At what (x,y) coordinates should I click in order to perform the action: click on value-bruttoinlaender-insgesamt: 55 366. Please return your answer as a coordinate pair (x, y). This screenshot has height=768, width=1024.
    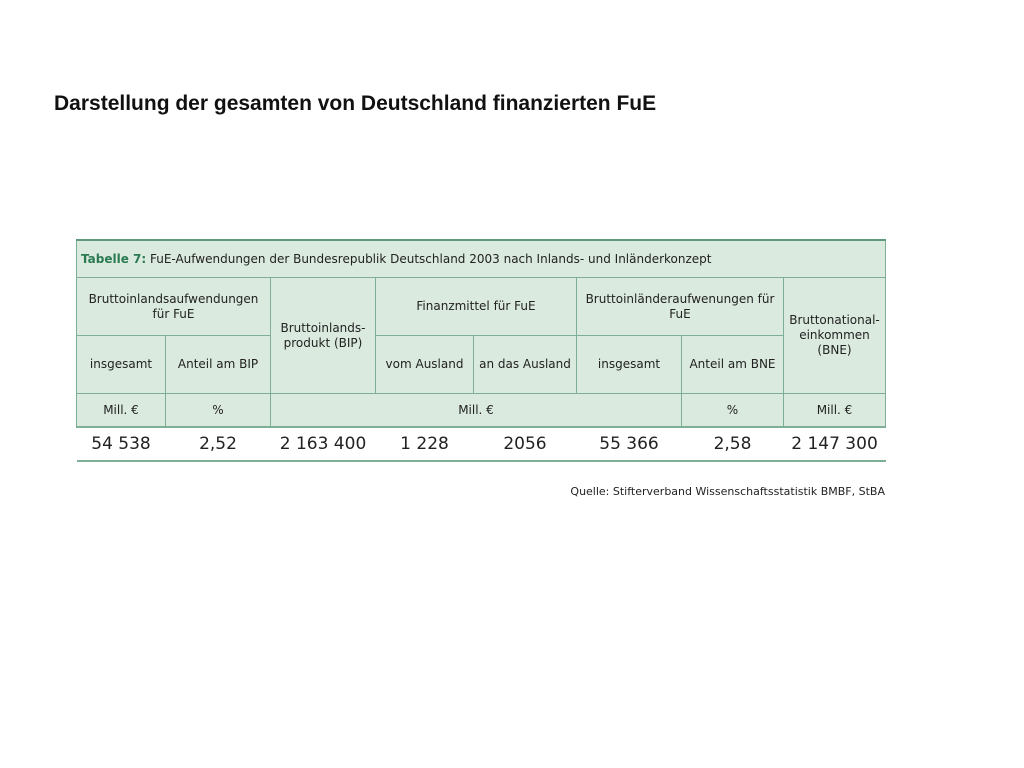
    Looking at the image, I should click on (629, 444).